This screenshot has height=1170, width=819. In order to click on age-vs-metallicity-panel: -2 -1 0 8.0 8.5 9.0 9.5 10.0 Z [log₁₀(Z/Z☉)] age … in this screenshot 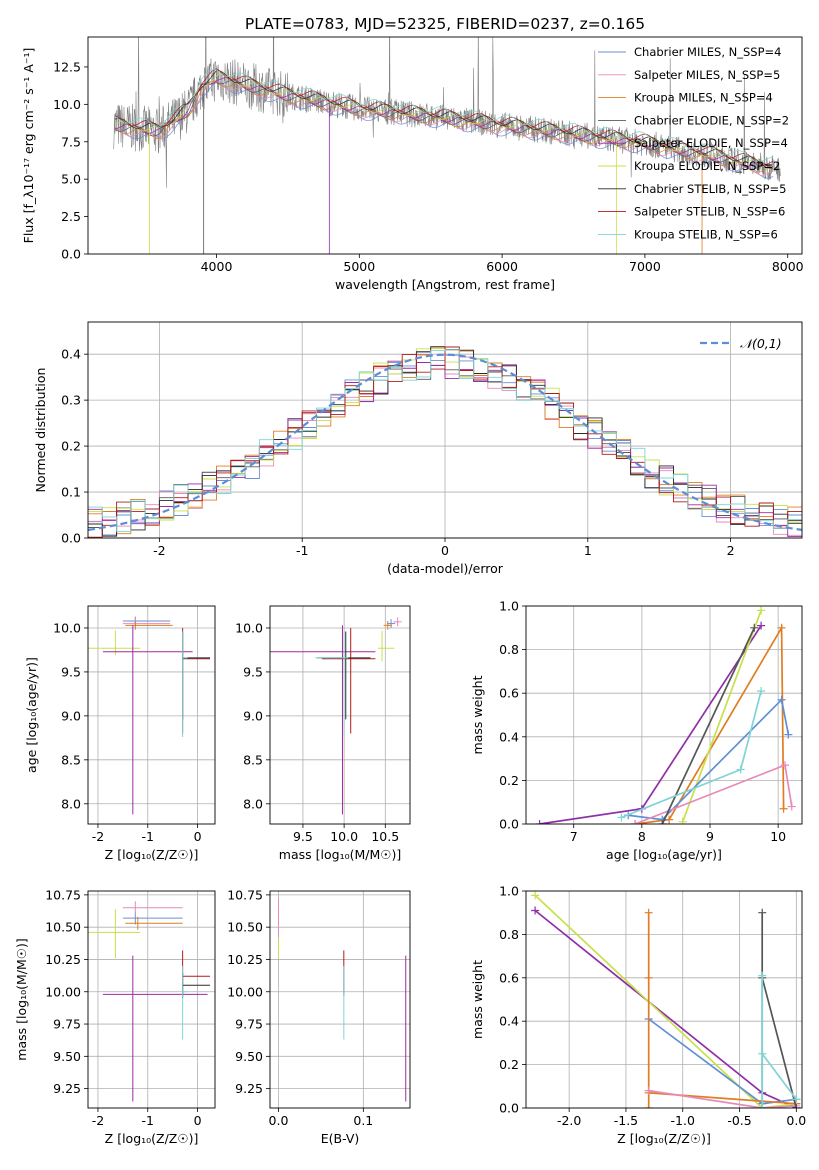, I will do `click(120, 733)`.